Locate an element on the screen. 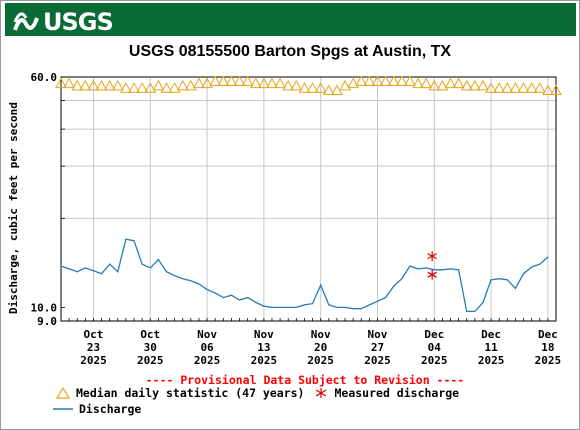 The image size is (580, 430). usgs-banner: USGS is located at coordinates (290, 19).